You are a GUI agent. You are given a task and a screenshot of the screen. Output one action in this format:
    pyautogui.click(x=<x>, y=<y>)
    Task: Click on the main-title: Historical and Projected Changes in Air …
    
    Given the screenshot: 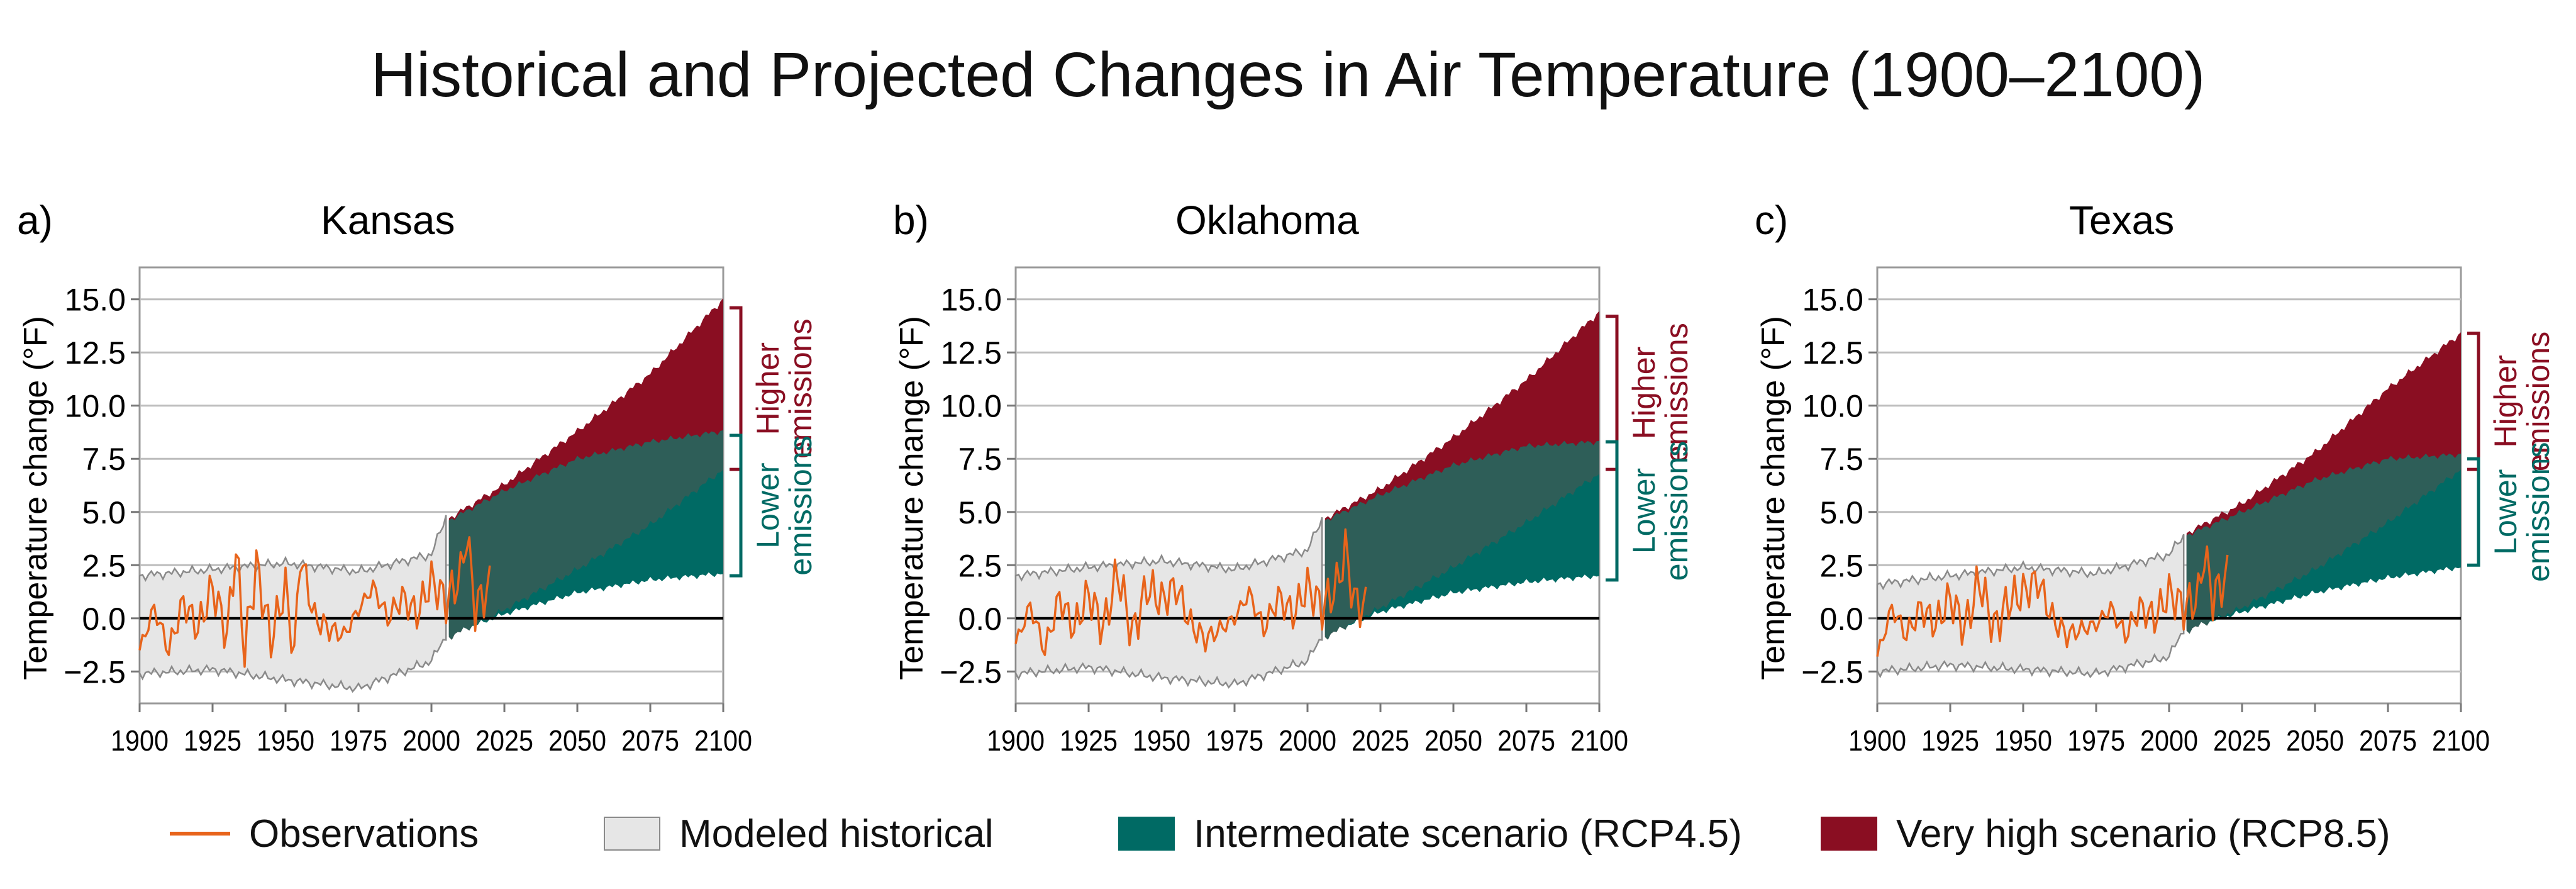 What is the action you would take?
    pyautogui.click(x=1288, y=75)
    